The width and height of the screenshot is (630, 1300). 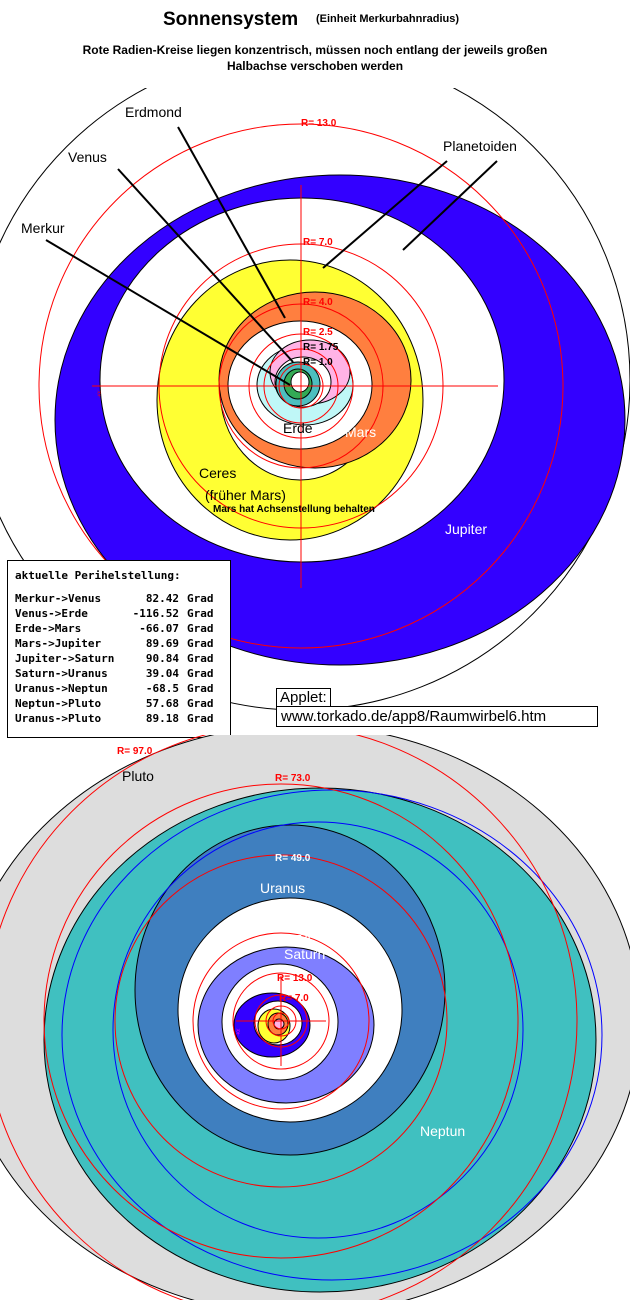 What do you see at coordinates (87, 157) in the screenshot?
I see `label-venus: Venus` at bounding box center [87, 157].